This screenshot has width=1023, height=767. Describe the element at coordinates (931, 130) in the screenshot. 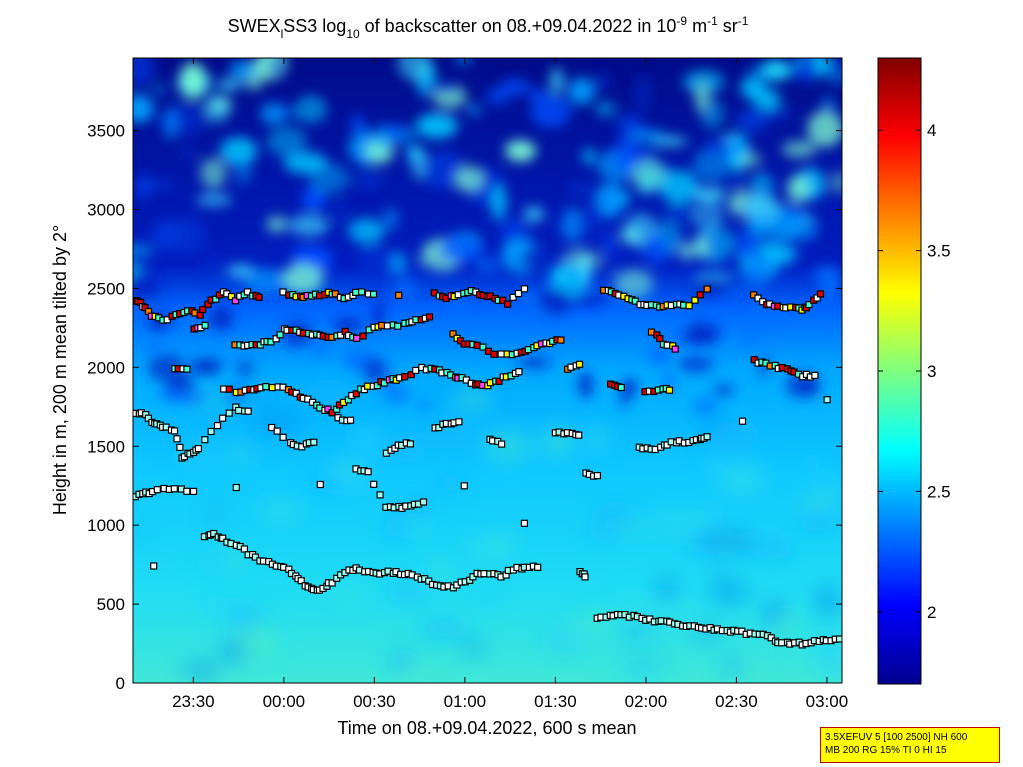

I see `colorbar-tick-label: 4` at that location.